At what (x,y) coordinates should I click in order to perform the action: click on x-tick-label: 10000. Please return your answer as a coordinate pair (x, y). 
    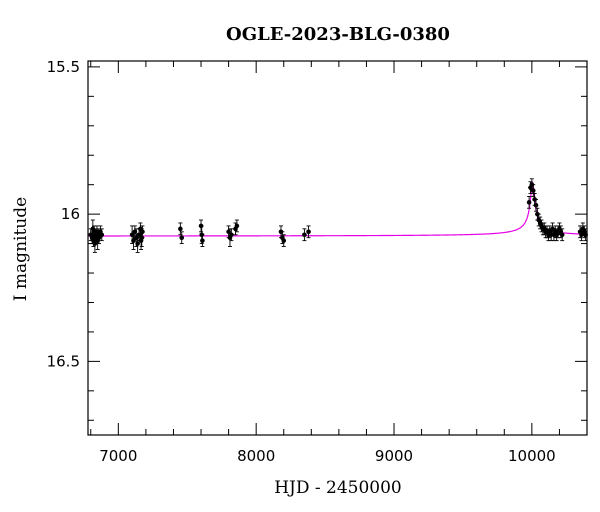
    Looking at the image, I should click on (532, 456).